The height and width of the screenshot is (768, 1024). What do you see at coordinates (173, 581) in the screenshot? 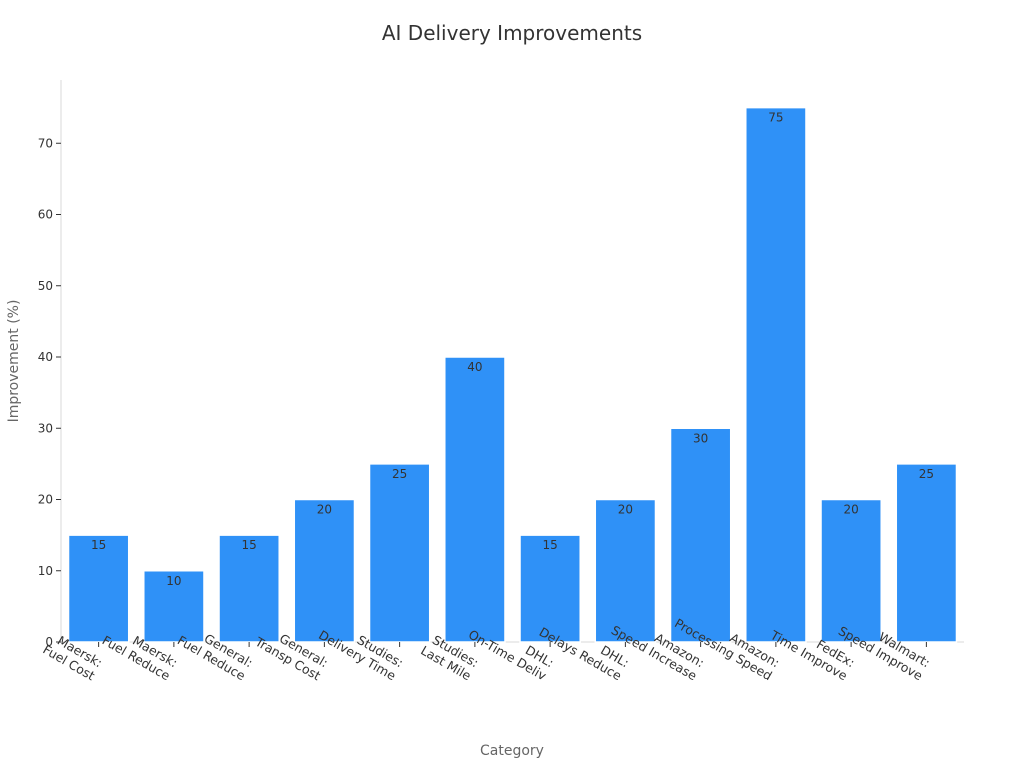
I see `bar-value-label: 10` at bounding box center [173, 581].